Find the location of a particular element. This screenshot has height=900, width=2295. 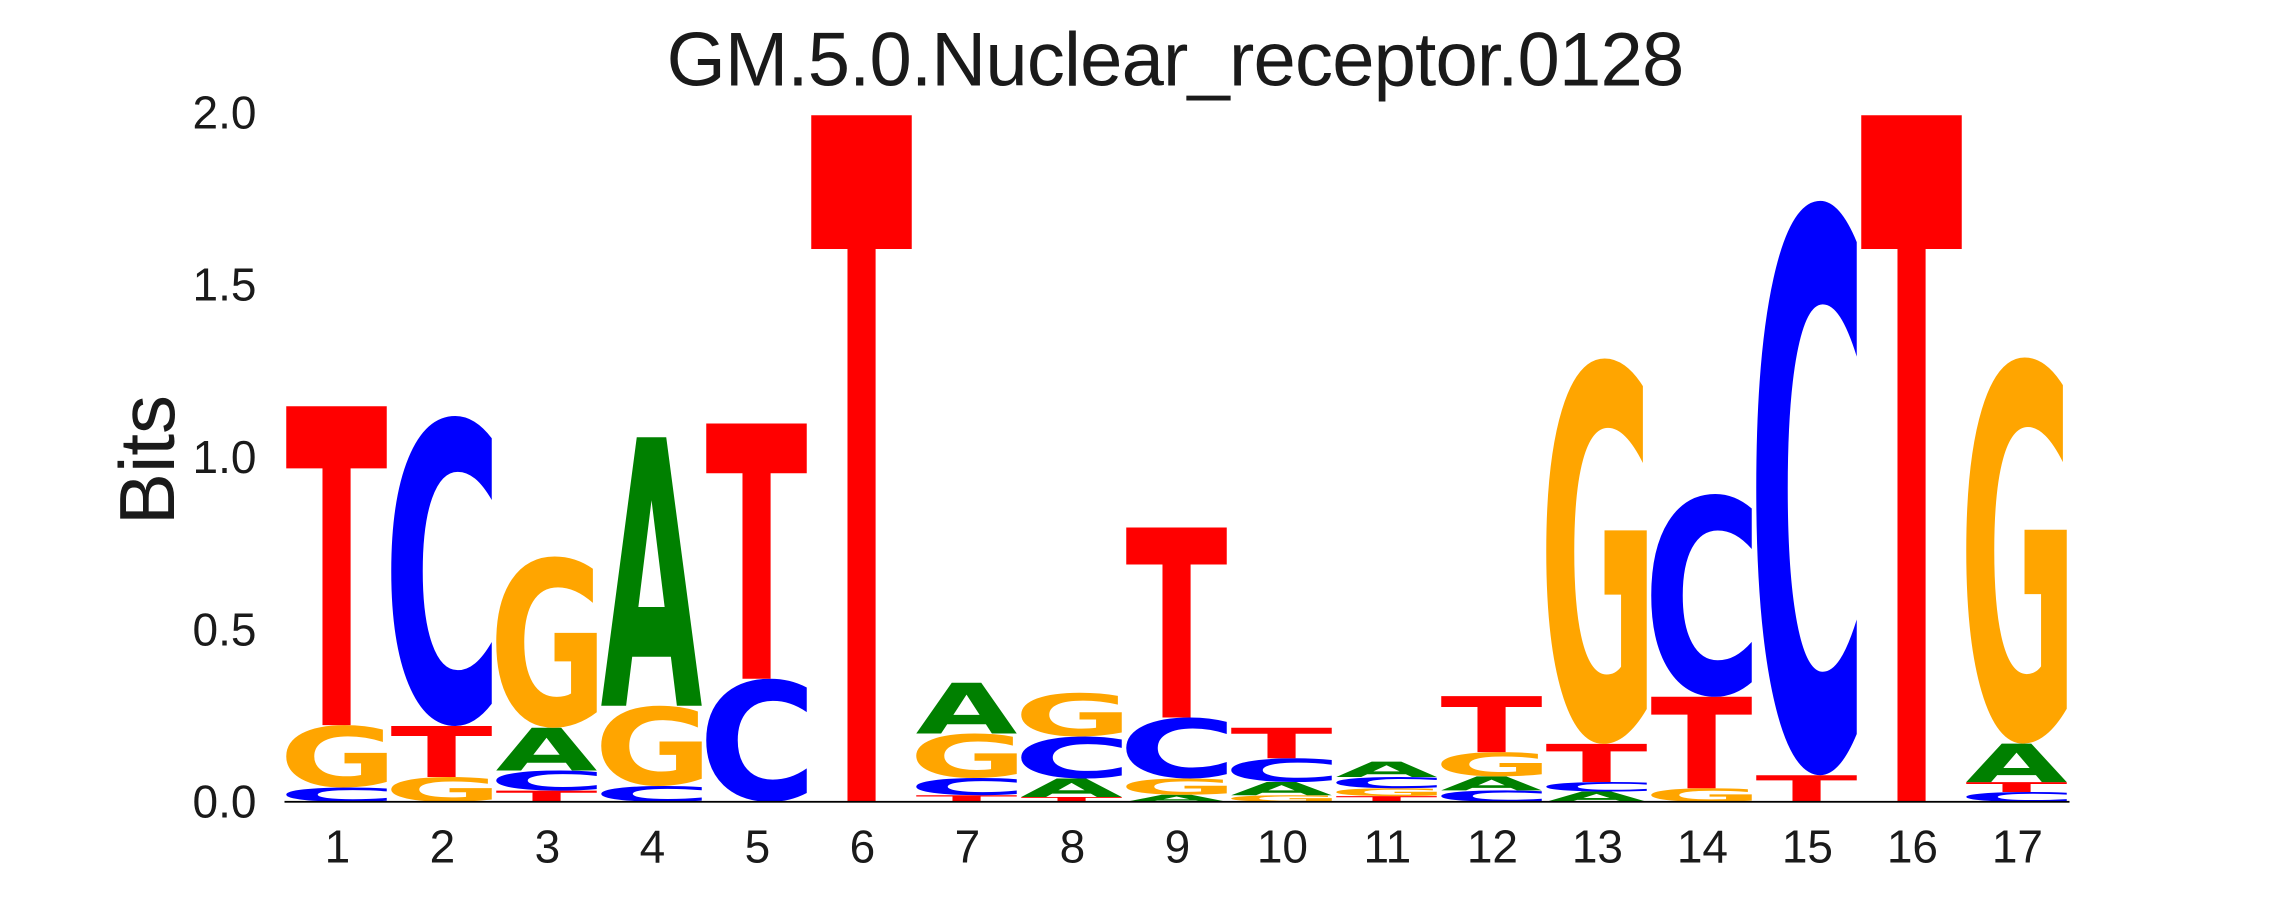

svg-text: 1.0 is located at coordinates (225, 457).